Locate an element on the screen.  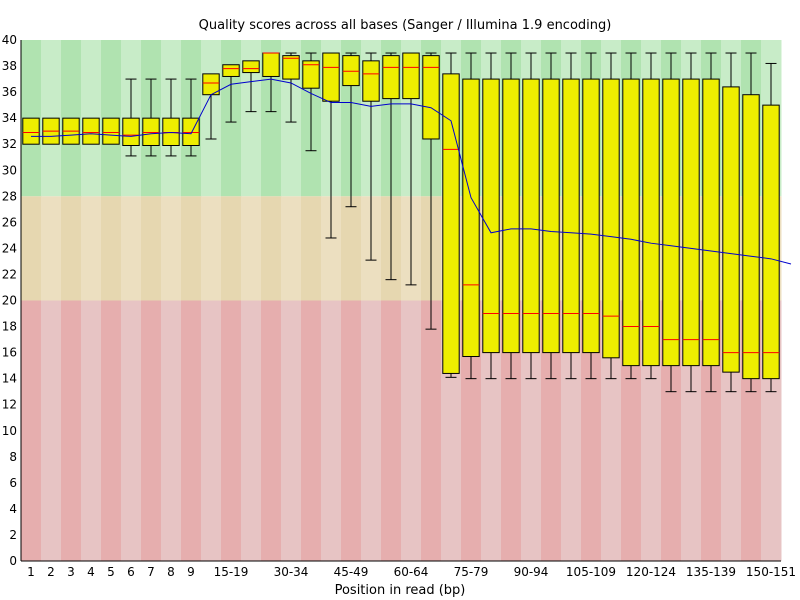
y-tick-label: 8 is located at coordinates (13, 457).